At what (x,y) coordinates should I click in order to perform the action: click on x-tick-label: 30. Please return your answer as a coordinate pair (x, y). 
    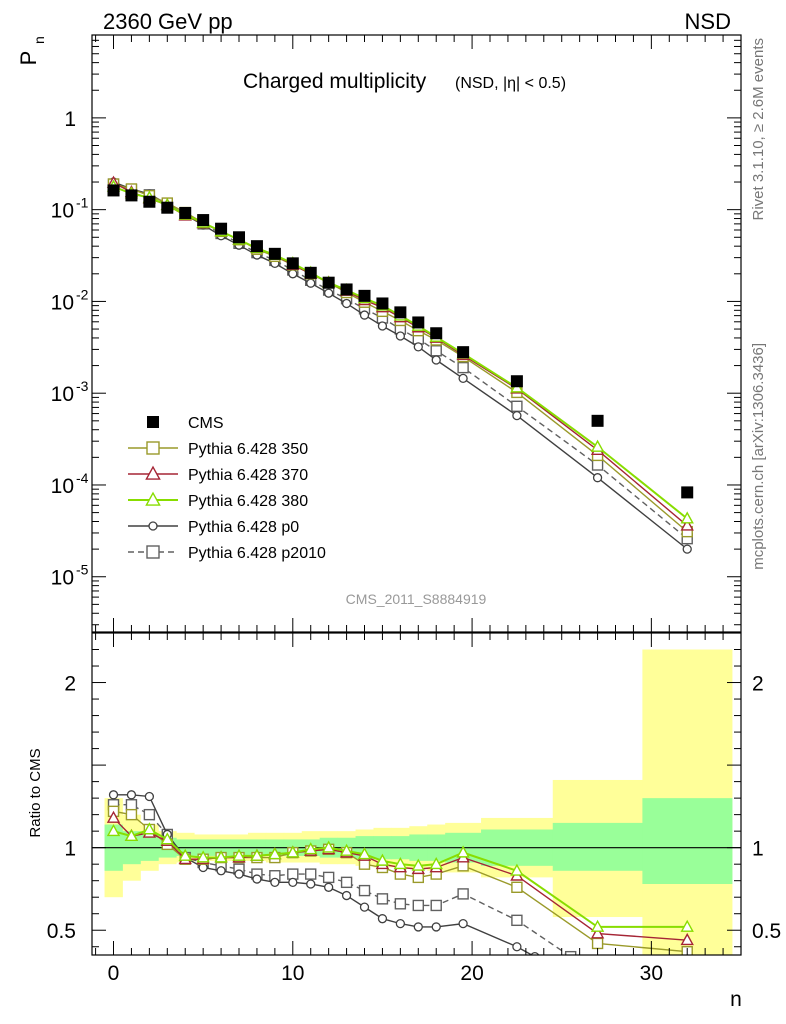
    Looking at the image, I should click on (651, 973).